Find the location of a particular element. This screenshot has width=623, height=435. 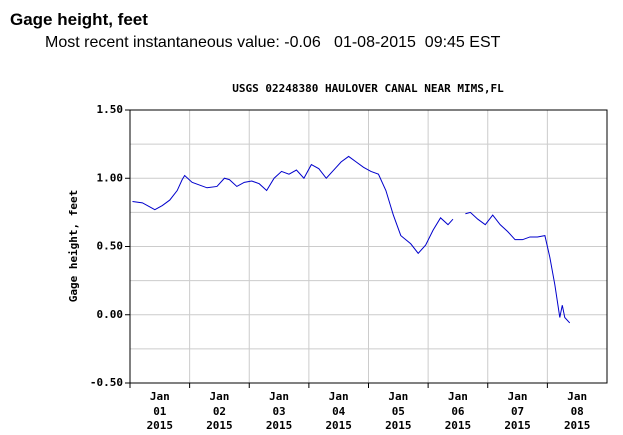

x-tick-label: Jan 02 2015 is located at coordinates (219, 411).